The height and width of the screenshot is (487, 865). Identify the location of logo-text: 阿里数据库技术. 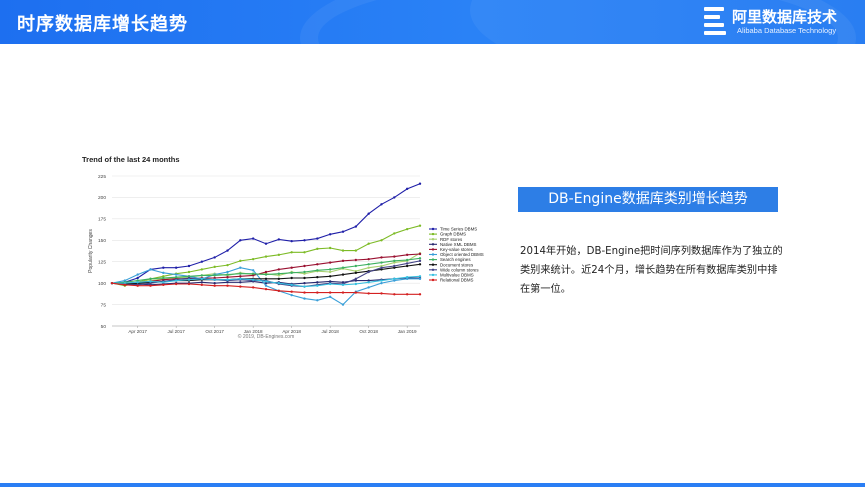
(785, 17).